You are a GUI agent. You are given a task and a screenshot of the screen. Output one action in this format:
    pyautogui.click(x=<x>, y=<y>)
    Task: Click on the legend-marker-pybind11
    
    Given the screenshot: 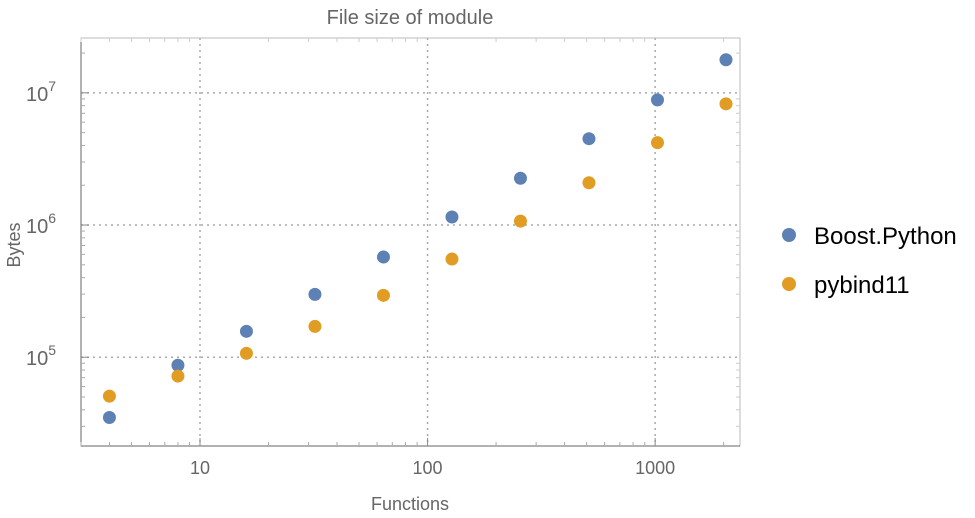 What is the action you would take?
    pyautogui.click(x=789, y=284)
    